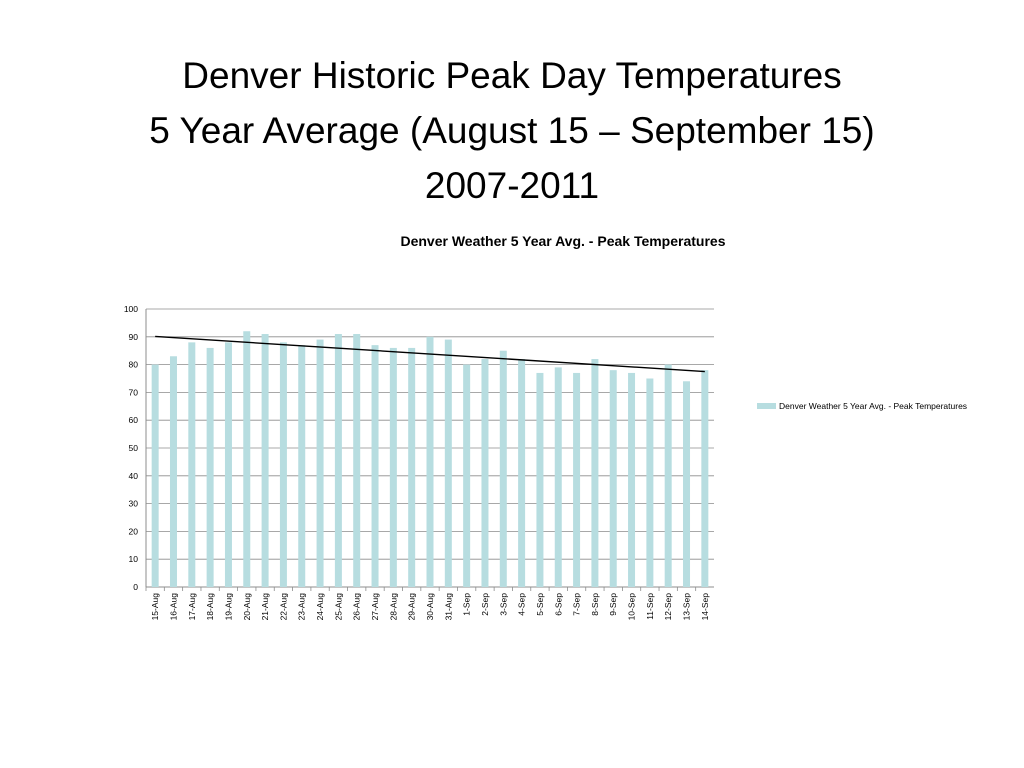 This screenshot has height=768, width=1024. I want to click on x-tick-label: 23-Aug, so click(302, 607).